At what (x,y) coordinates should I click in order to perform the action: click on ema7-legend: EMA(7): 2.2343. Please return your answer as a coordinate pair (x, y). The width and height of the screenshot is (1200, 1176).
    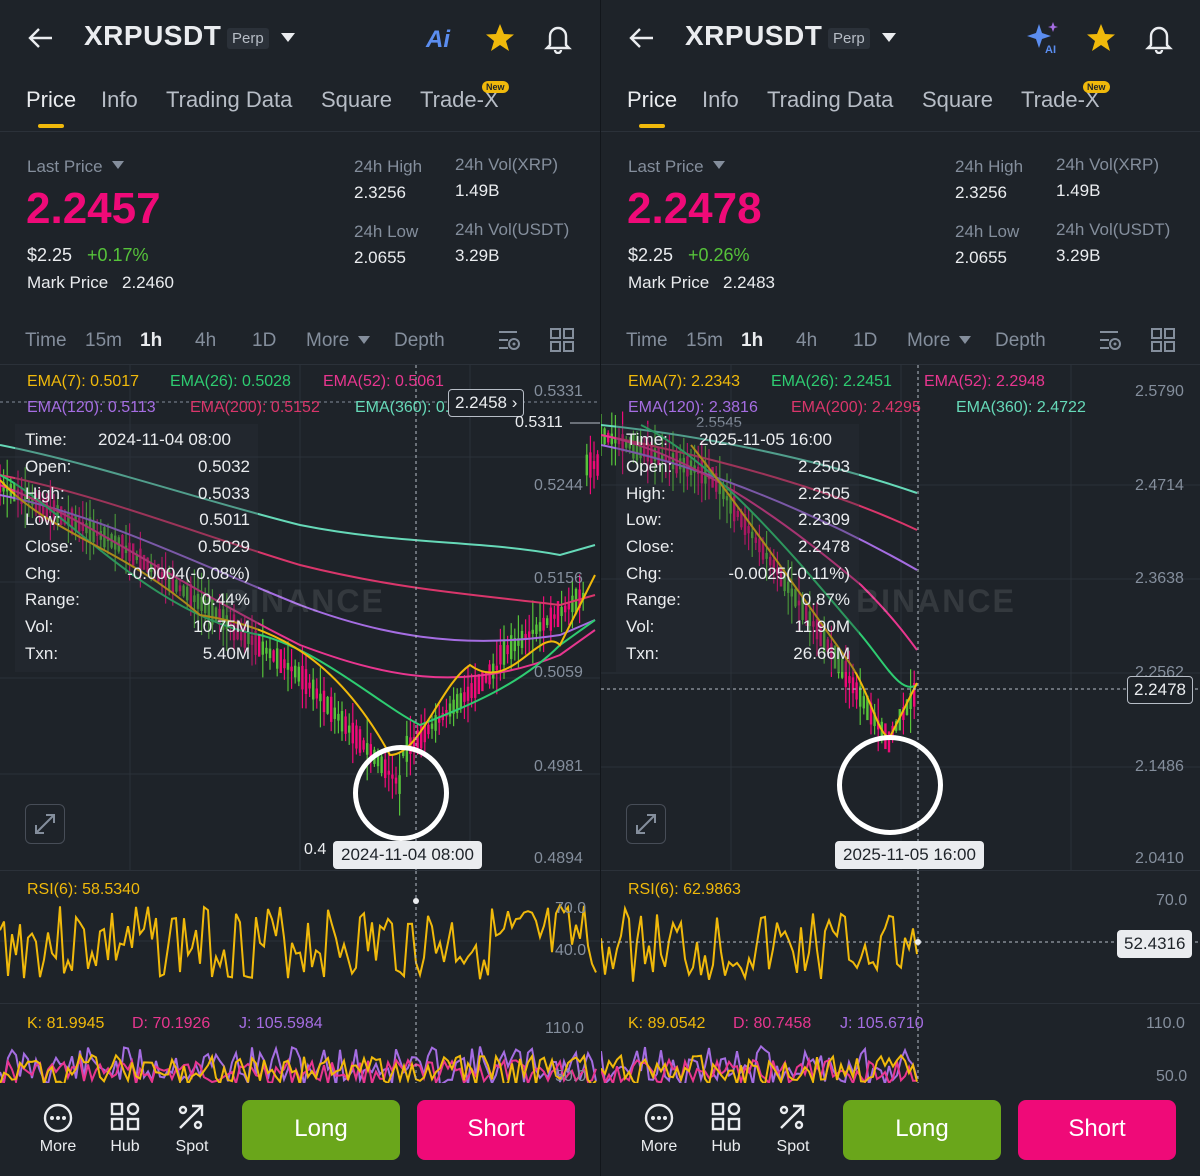
    Looking at the image, I should click on (684, 381).